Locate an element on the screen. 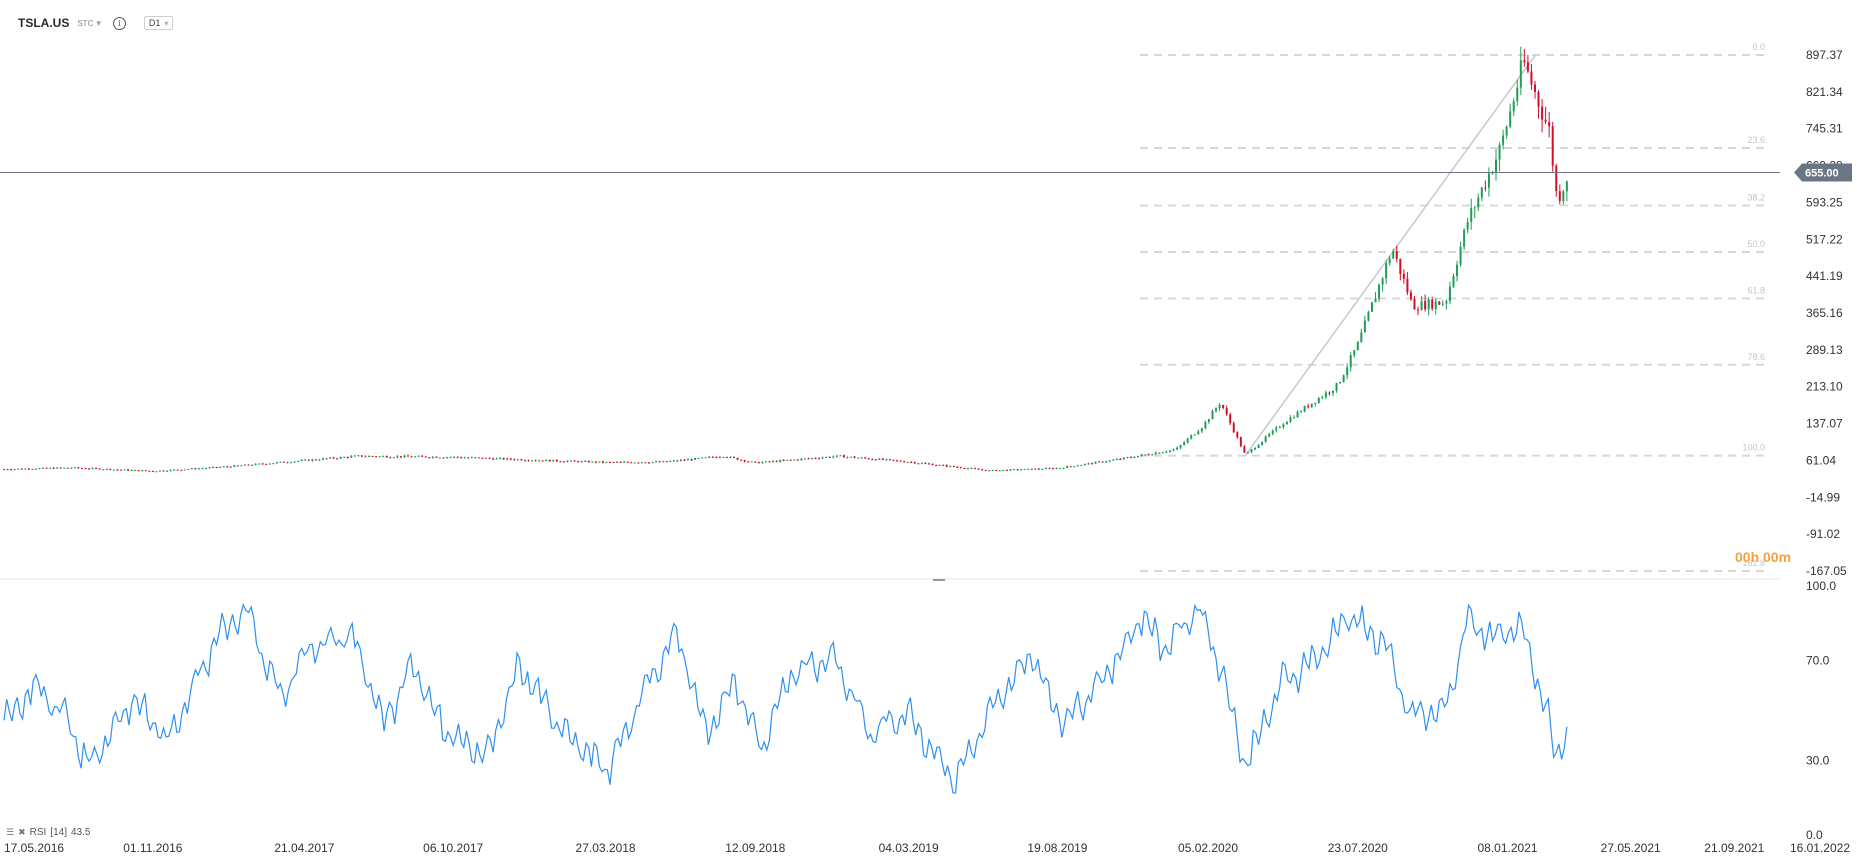 The width and height of the screenshot is (1866, 865). price-tick-label: -14.99 is located at coordinates (1823, 497).